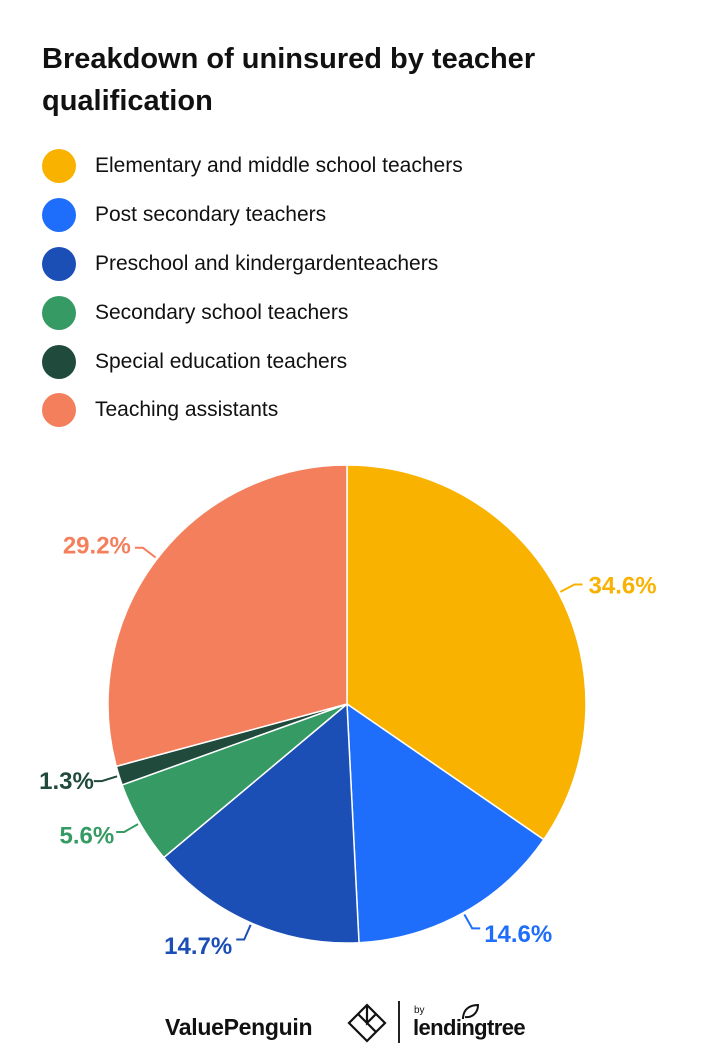  What do you see at coordinates (471, 1011) in the screenshot?
I see `leaf-icon` at bounding box center [471, 1011].